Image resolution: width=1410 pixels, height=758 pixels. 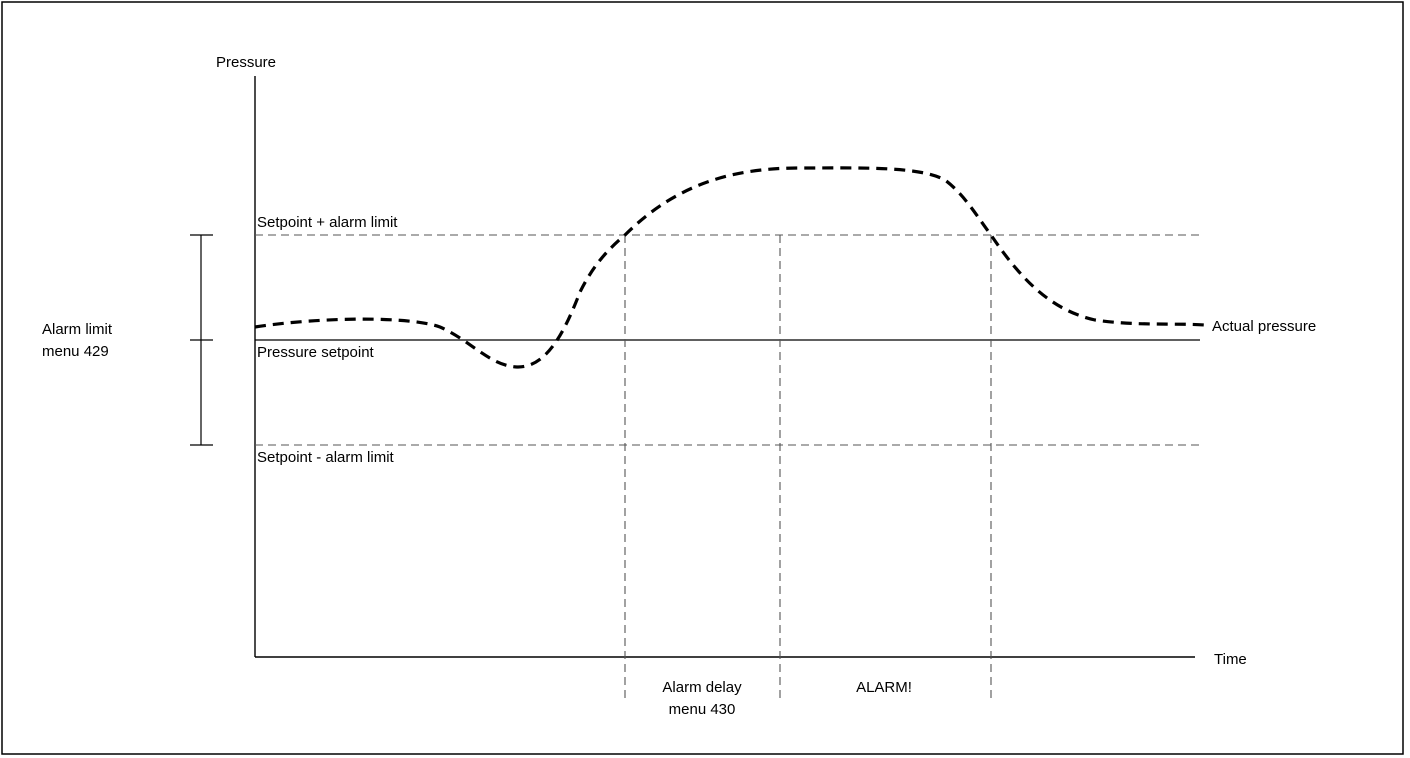 I want to click on alarm-limit-menu-label: menu 429, so click(x=75, y=351).